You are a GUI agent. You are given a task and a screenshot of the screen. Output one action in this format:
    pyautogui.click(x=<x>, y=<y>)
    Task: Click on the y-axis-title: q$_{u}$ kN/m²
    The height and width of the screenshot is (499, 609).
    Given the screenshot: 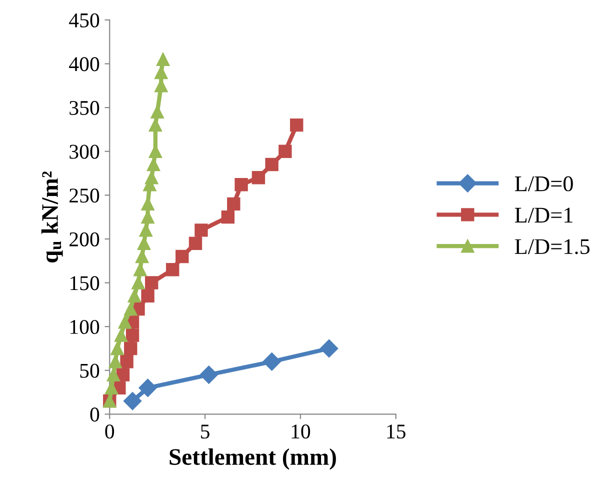 What is the action you would take?
    pyautogui.click(x=52, y=216)
    